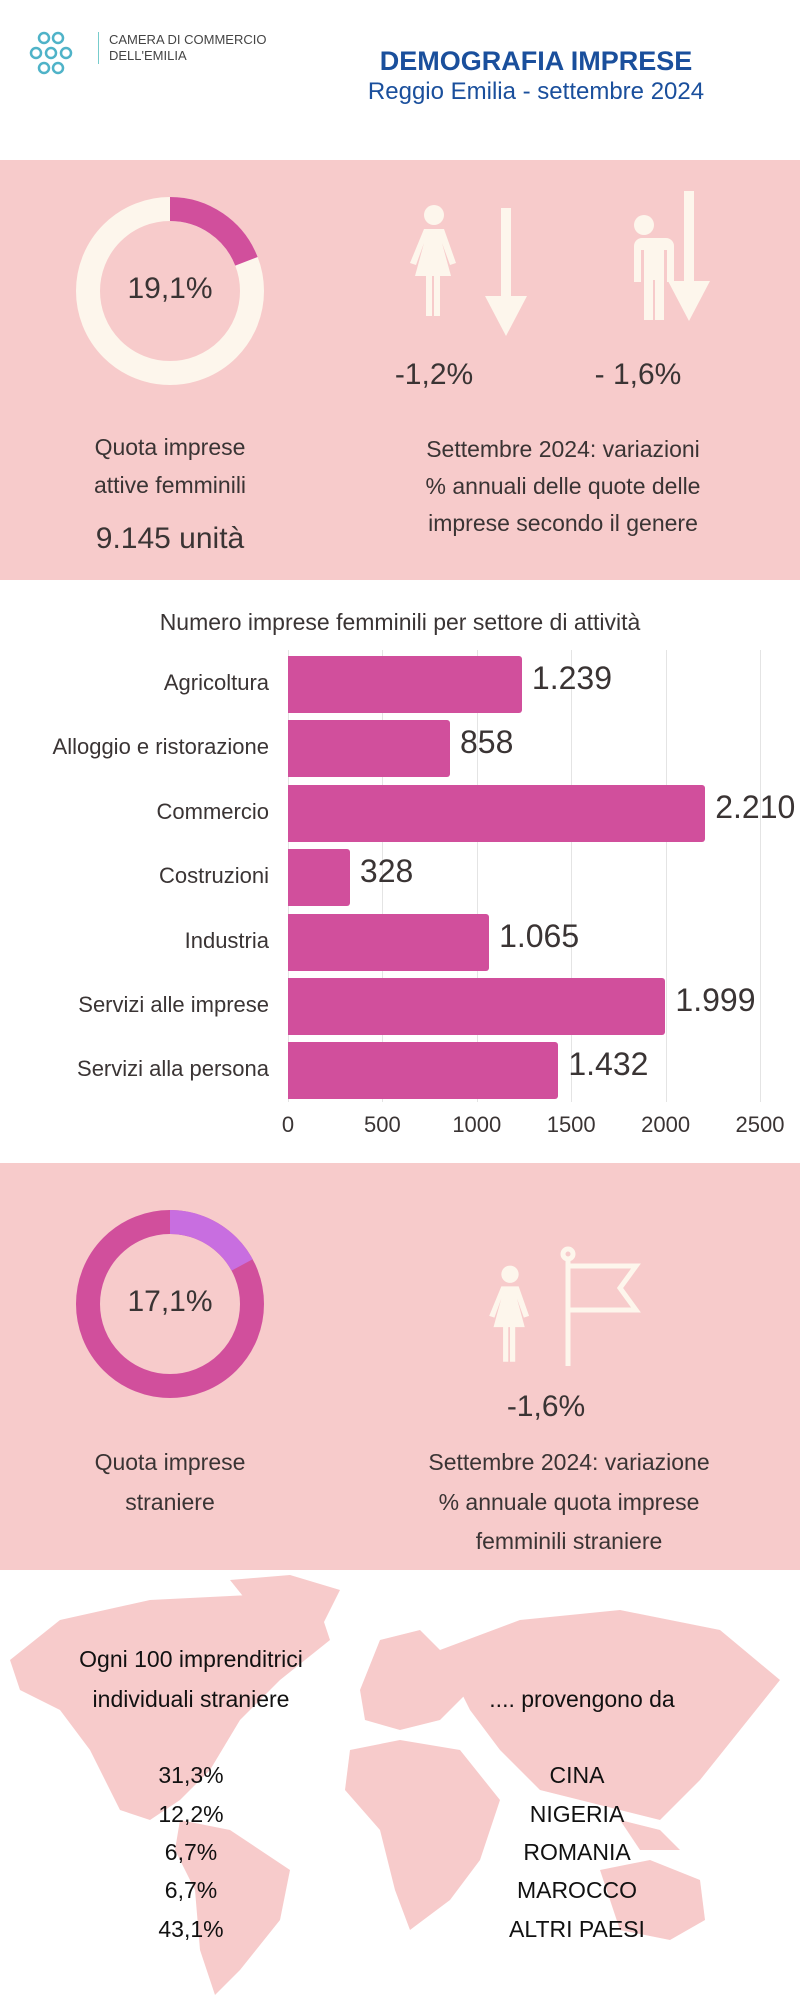  Describe the element at coordinates (536, 91) in the screenshot. I see `page-subtitle: Reggio Emilia - settembre 2024` at that location.